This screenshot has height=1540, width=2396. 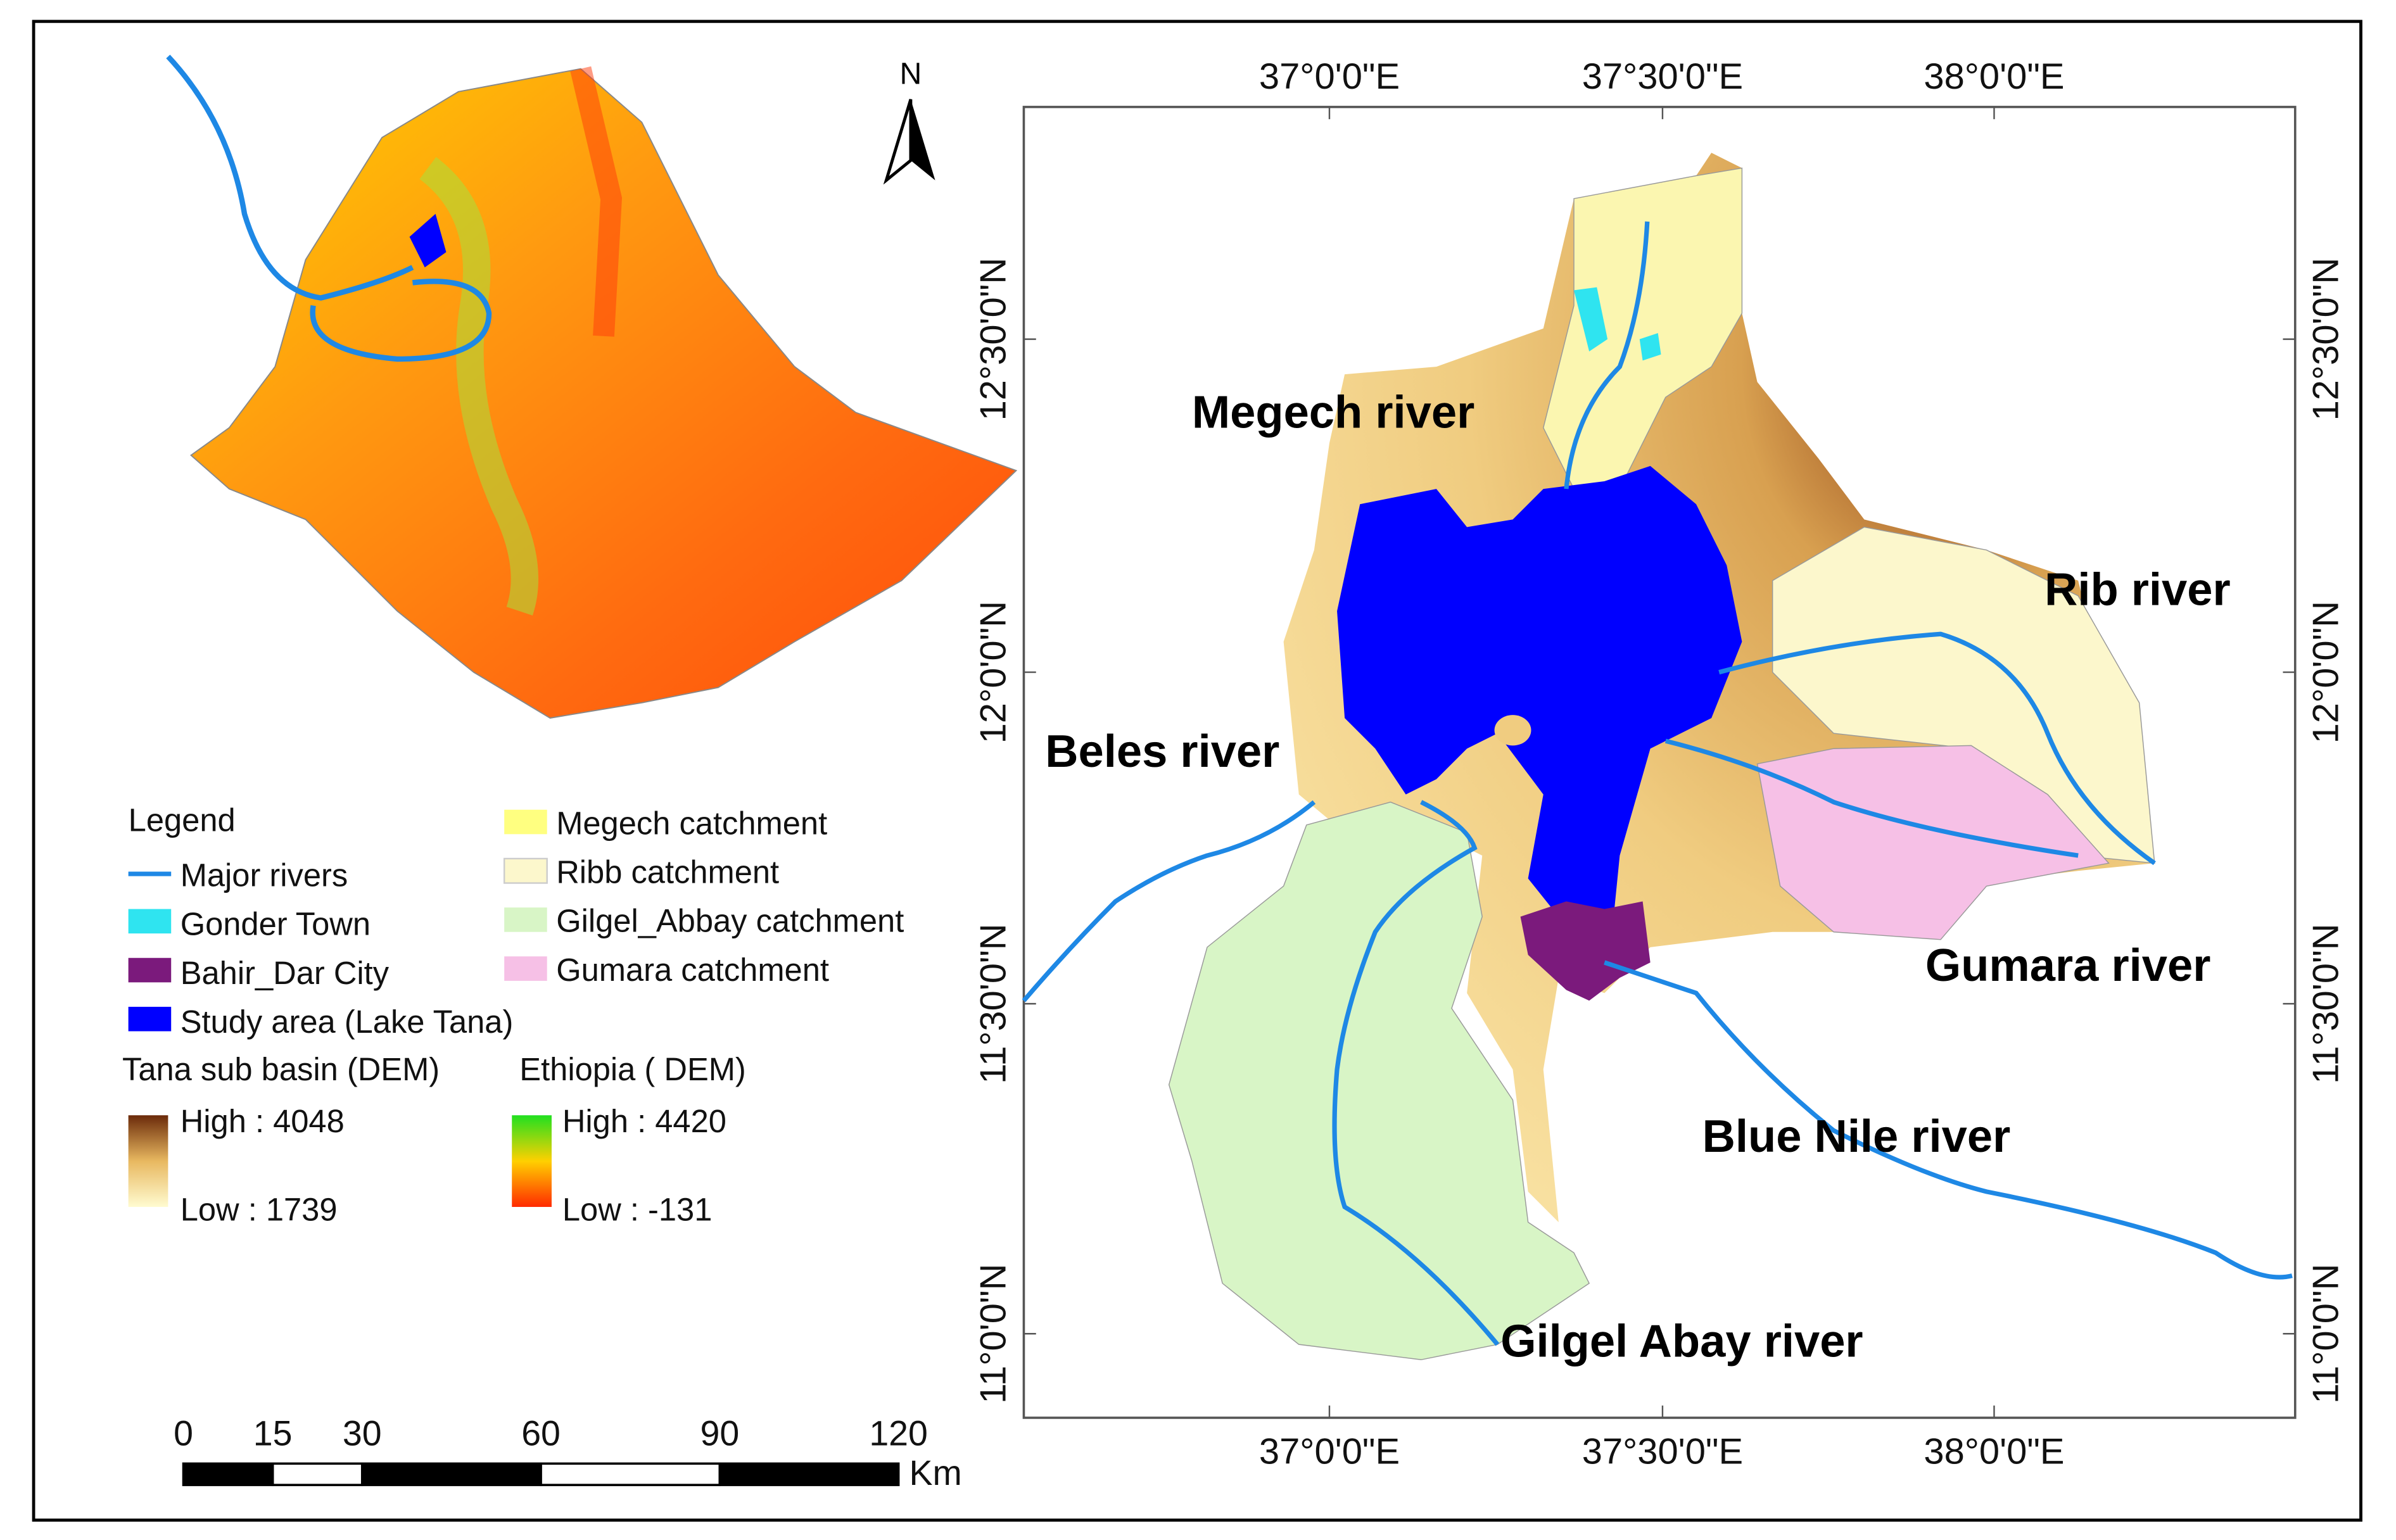 I want to click on dem-low: Low : 1739, so click(x=259, y=1210).